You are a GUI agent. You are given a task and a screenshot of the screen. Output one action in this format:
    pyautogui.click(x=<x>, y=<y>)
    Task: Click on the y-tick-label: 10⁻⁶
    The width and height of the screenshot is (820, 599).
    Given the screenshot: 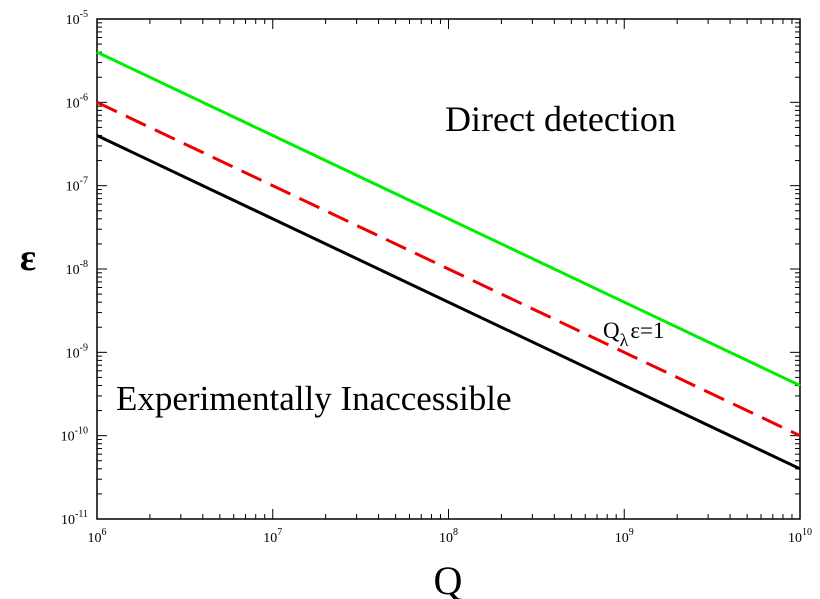 What is the action you would take?
    pyautogui.click(x=77, y=101)
    